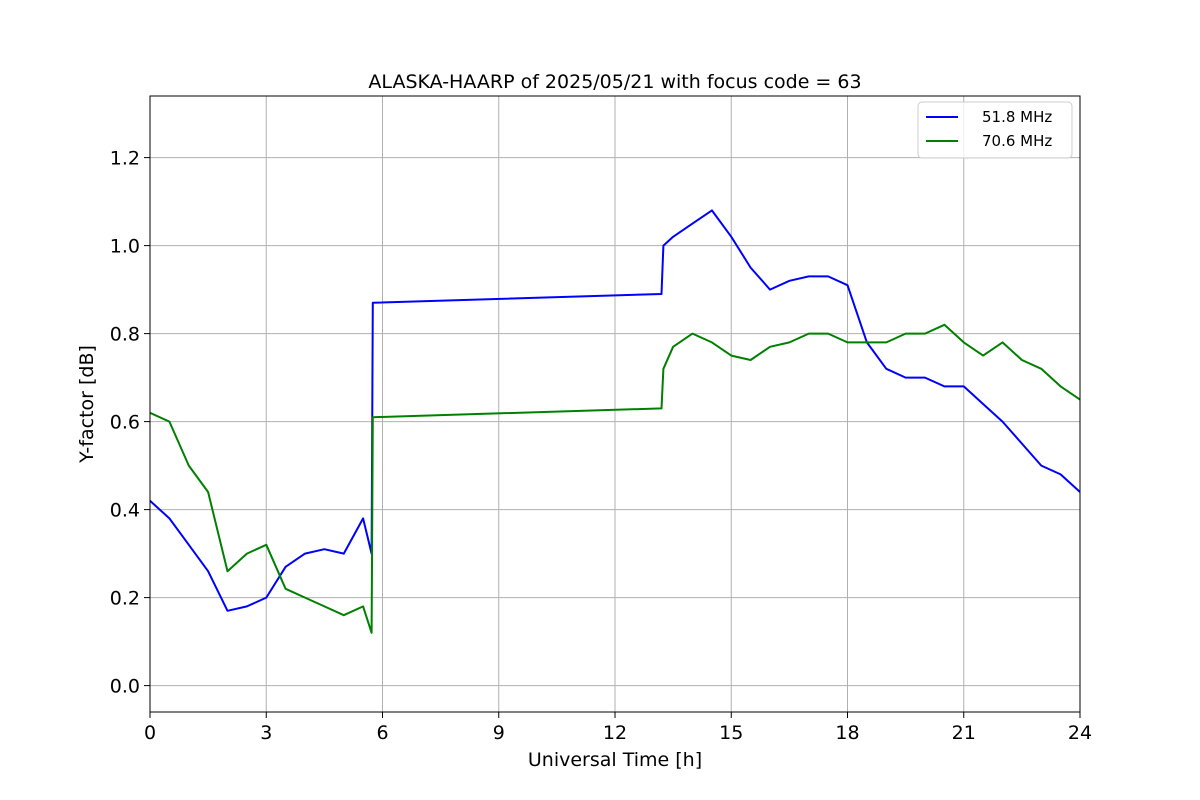 Image resolution: width=1200 pixels, height=800 pixels. I want to click on x-tick-label: 6, so click(382, 733).